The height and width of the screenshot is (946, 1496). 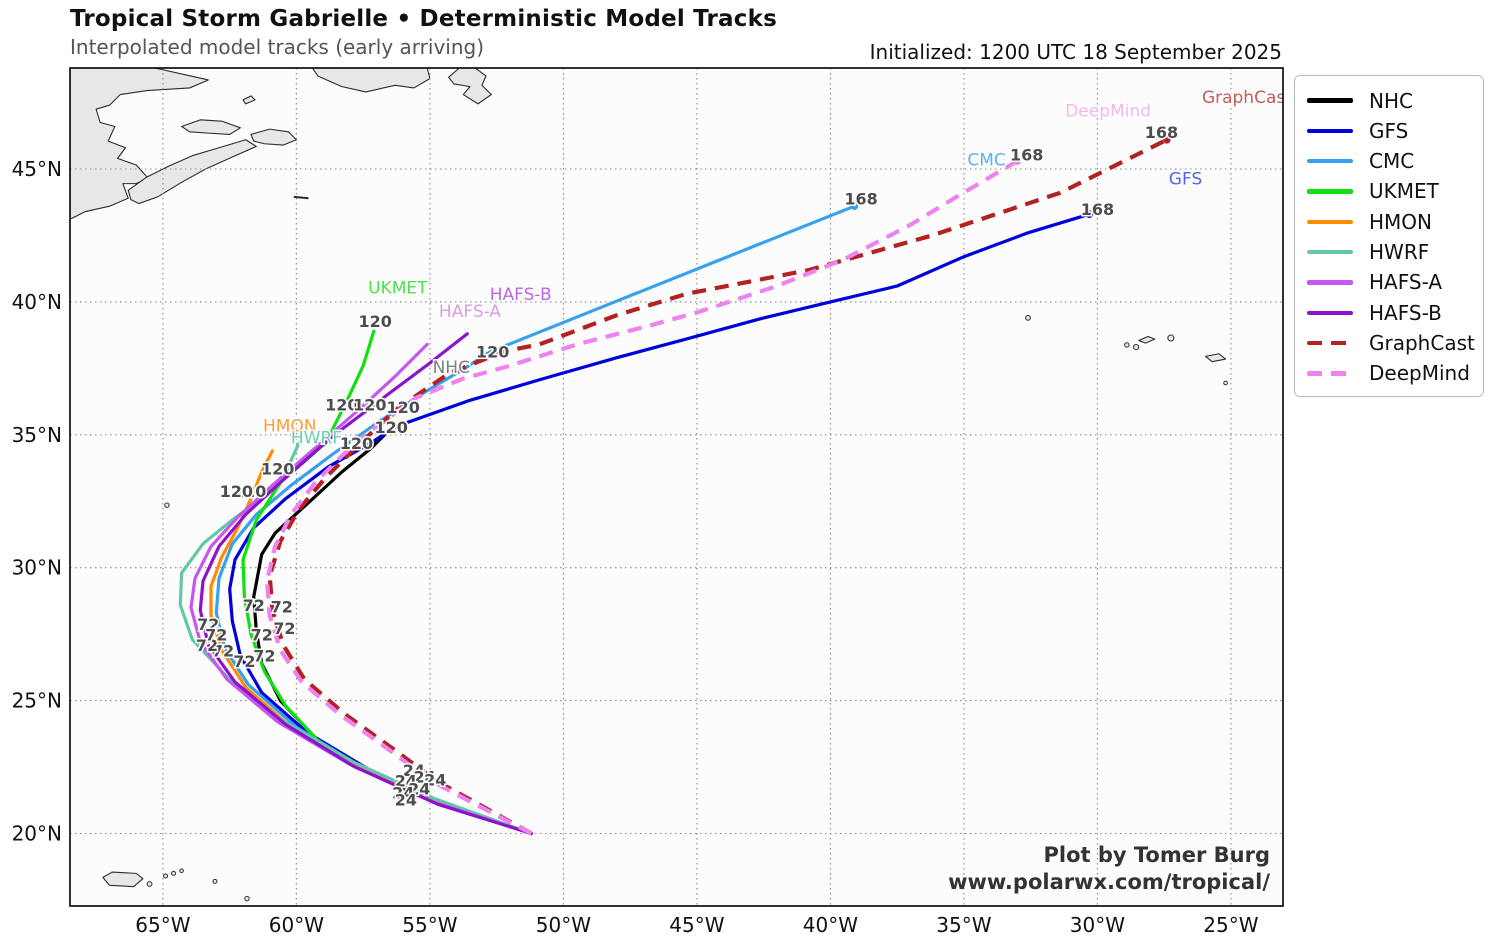 I want to click on x-tick-label: 50°W, so click(x=563, y=925).